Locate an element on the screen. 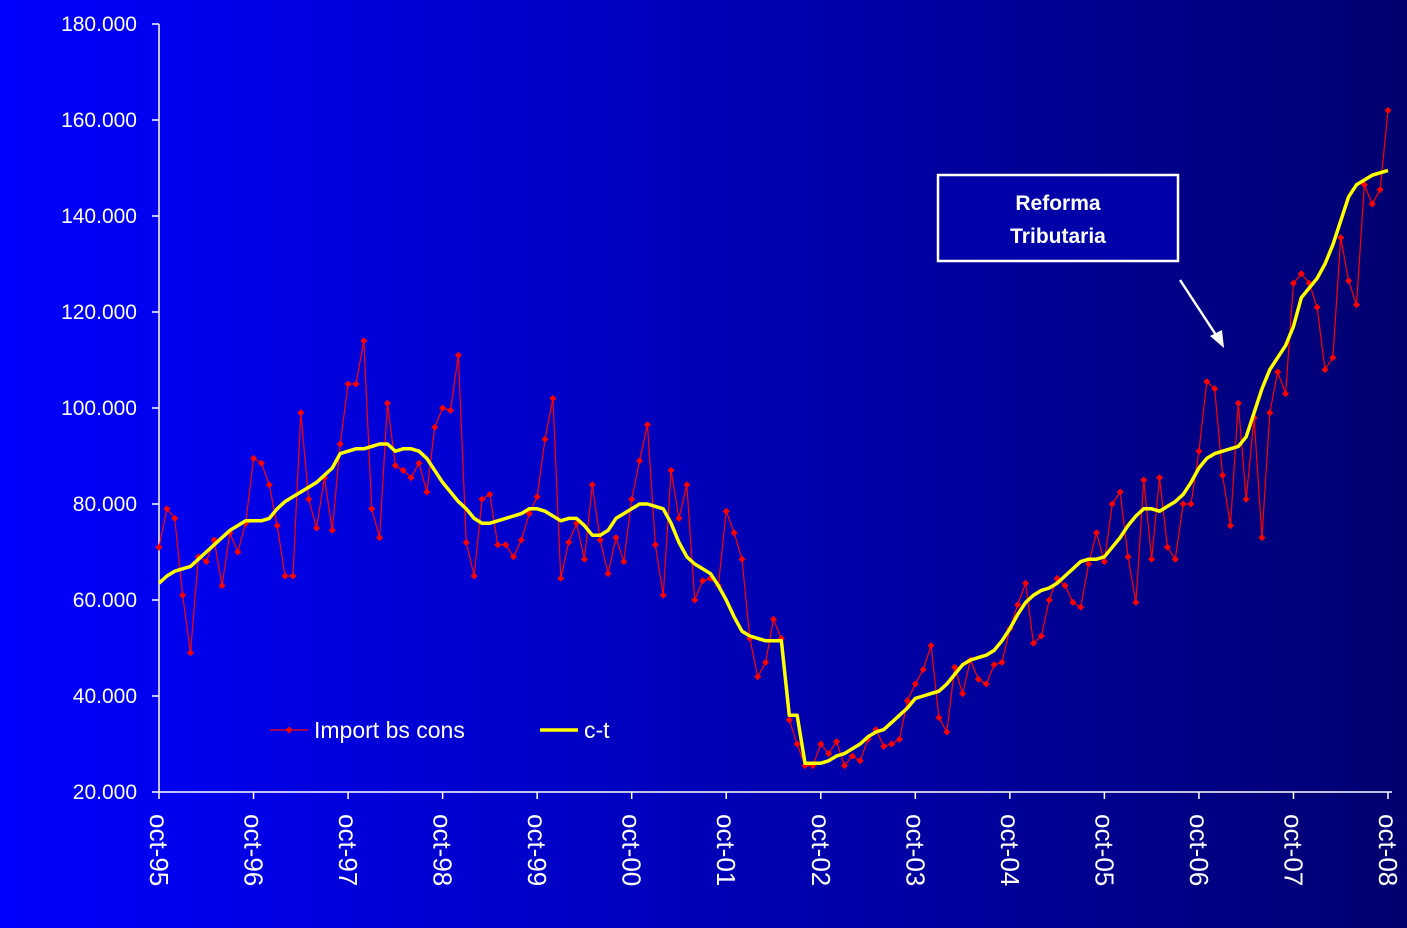 This screenshot has height=928, width=1407. y-tick-label: 100.000 is located at coordinates (99, 408).